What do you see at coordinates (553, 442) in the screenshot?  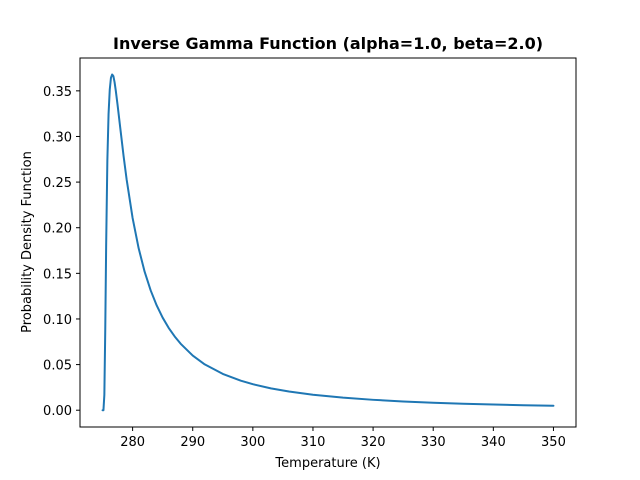 I see `x-tick-label: 350` at bounding box center [553, 442].